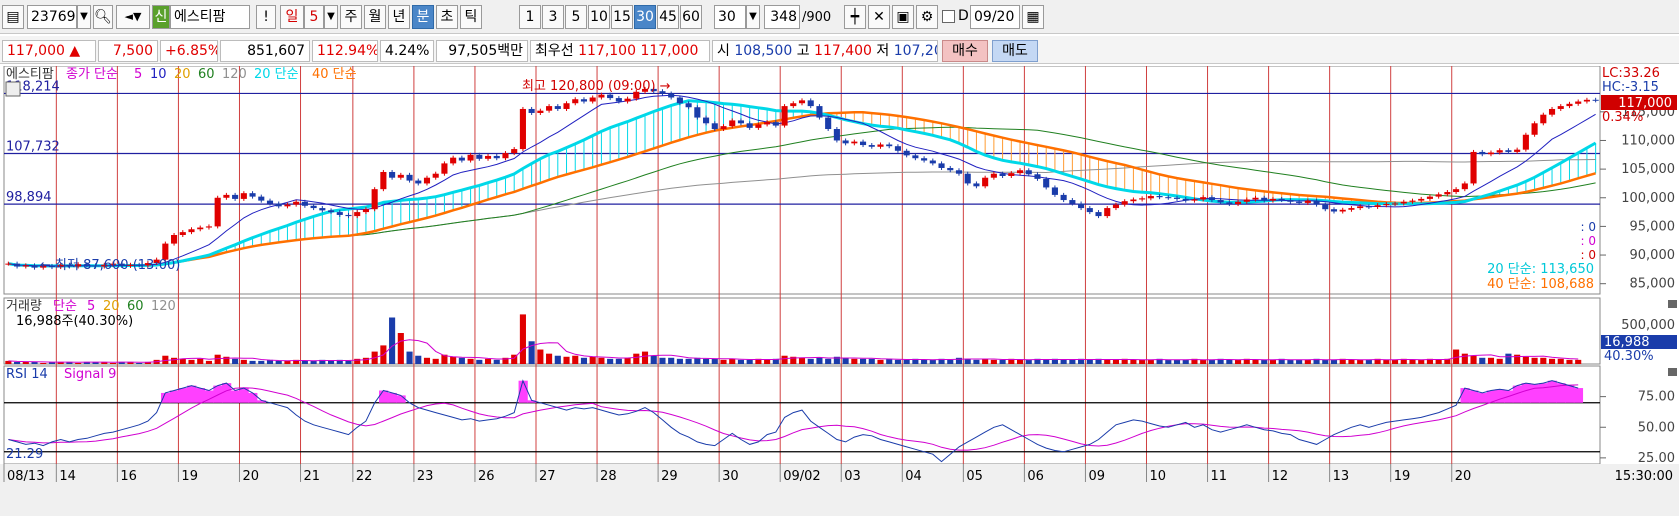  I want to click on price-tick-label: 100,000, so click(1648, 198).